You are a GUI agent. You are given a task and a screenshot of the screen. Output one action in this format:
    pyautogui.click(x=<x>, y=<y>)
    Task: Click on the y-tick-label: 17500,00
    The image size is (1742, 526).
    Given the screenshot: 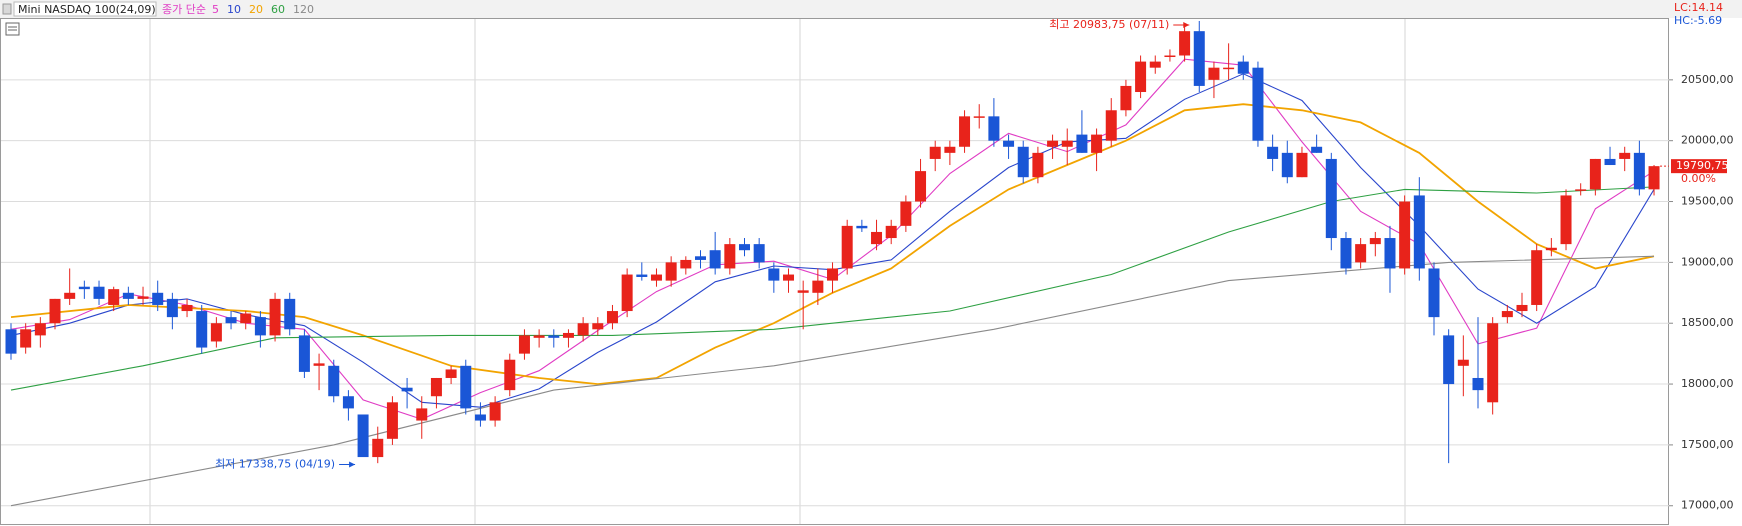 What is the action you would take?
    pyautogui.click(x=1707, y=444)
    